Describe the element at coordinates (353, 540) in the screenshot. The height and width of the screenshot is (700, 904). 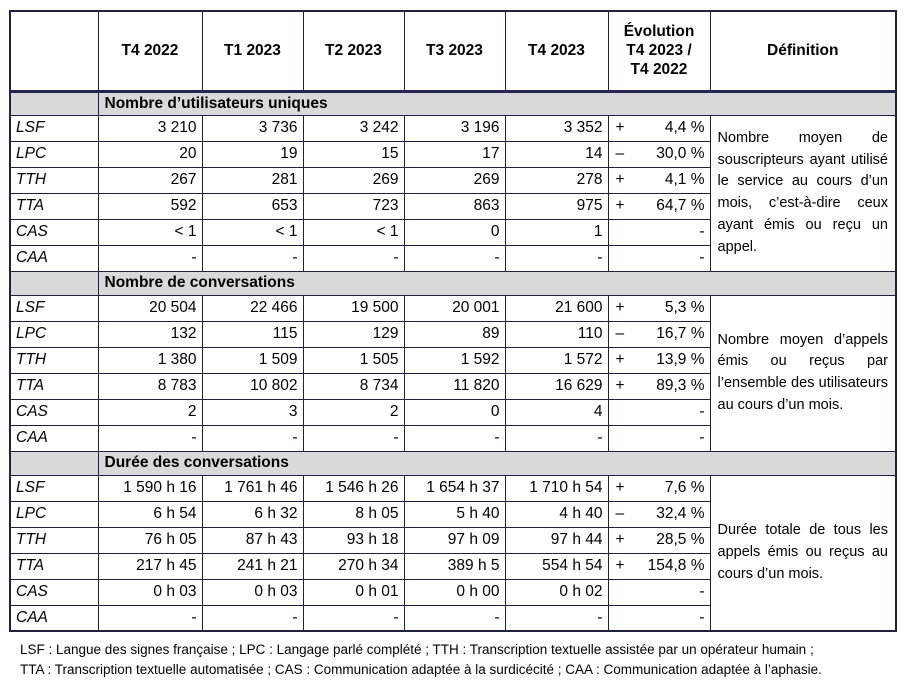
I see `value-cell: 93 h 18` at that location.